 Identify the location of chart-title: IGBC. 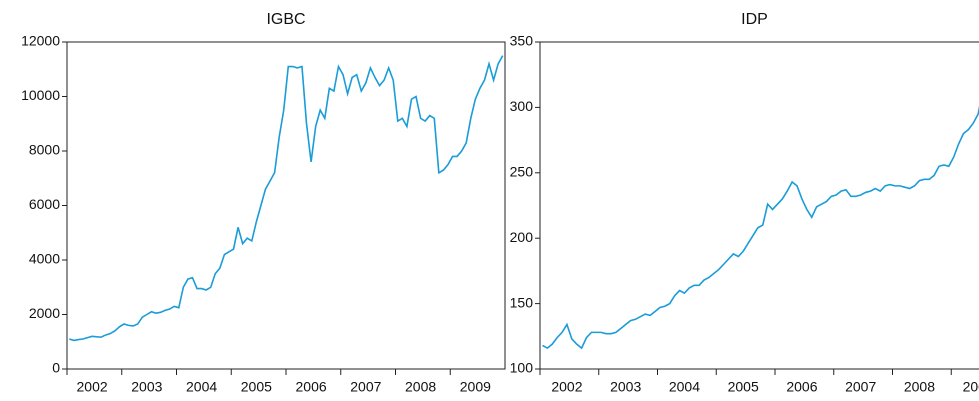
(285, 19).